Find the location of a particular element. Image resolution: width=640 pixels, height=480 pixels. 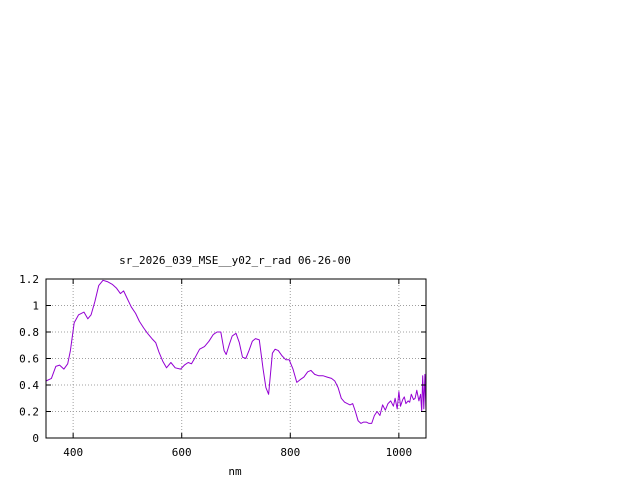

x-tick-label: 600 is located at coordinates (182, 452).